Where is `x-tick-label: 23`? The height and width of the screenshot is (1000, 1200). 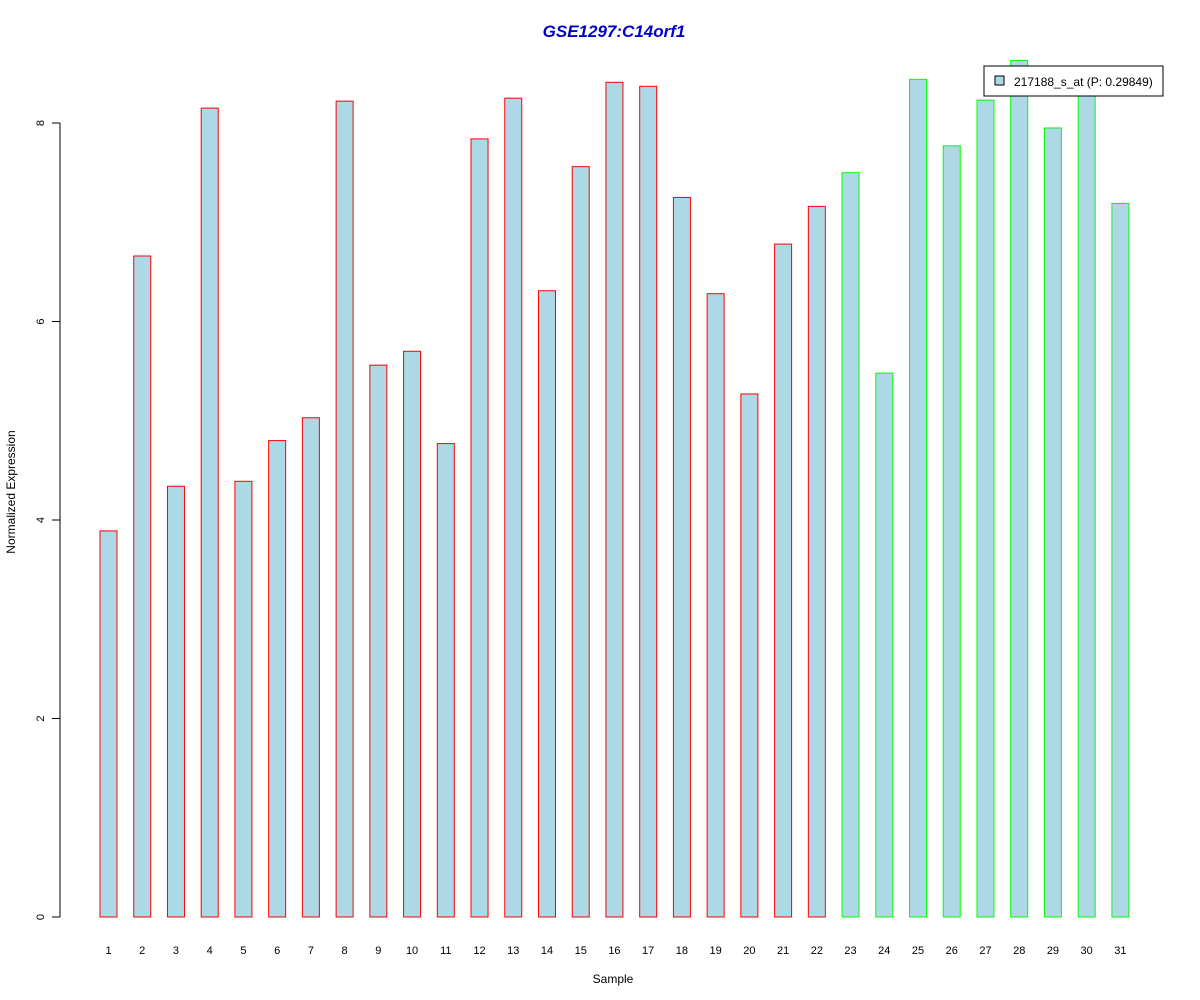 x-tick-label: 23 is located at coordinates (850, 951).